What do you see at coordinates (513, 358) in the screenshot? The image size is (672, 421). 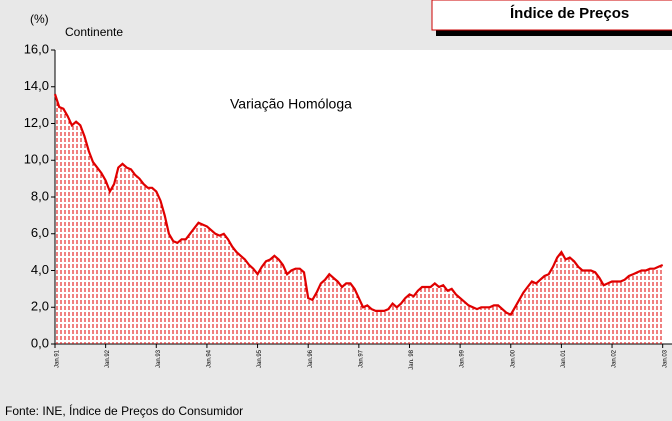 I see `x-tick-label: Jan.00` at bounding box center [513, 358].